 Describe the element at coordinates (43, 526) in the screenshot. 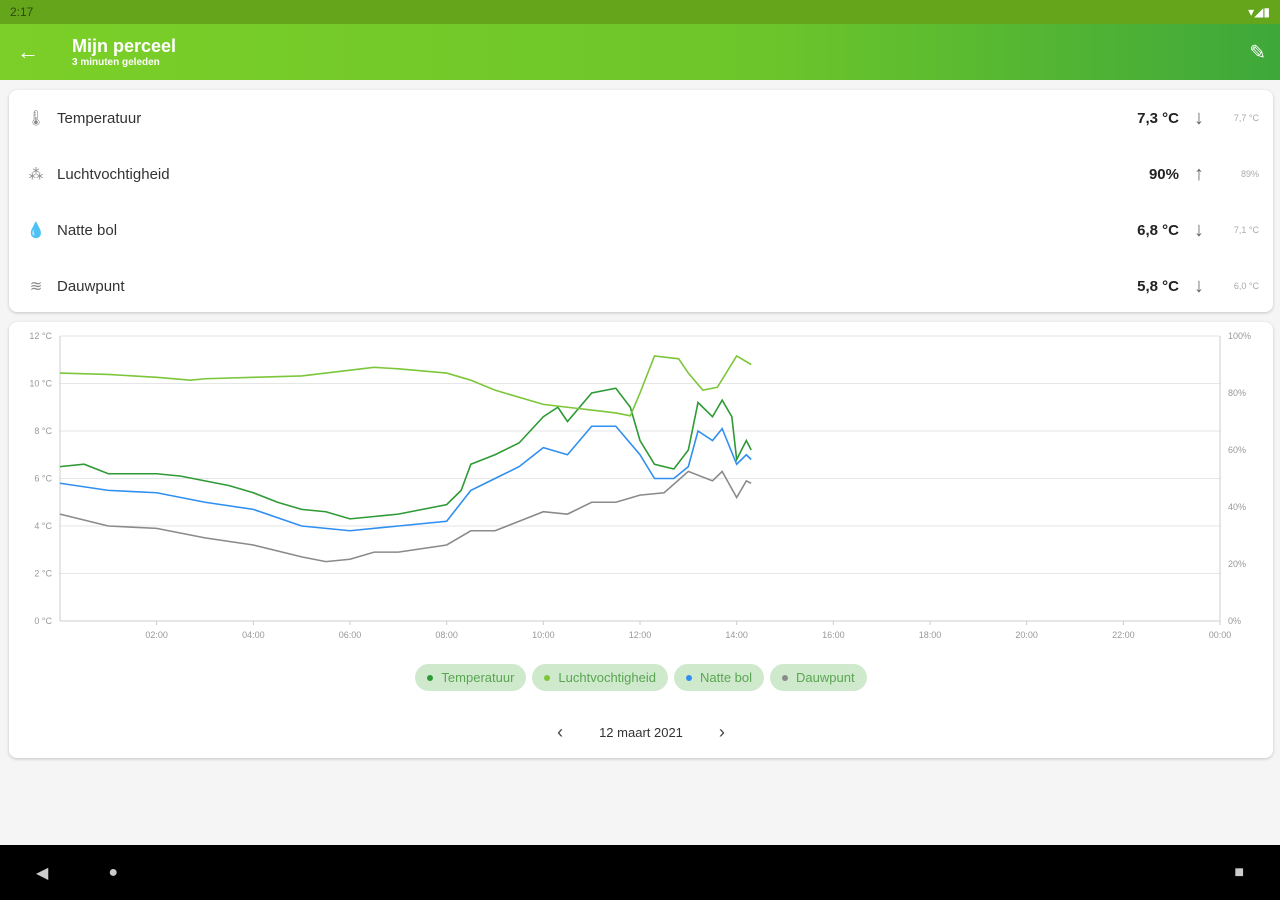

I see `y-left-tick: 4 °C` at that location.